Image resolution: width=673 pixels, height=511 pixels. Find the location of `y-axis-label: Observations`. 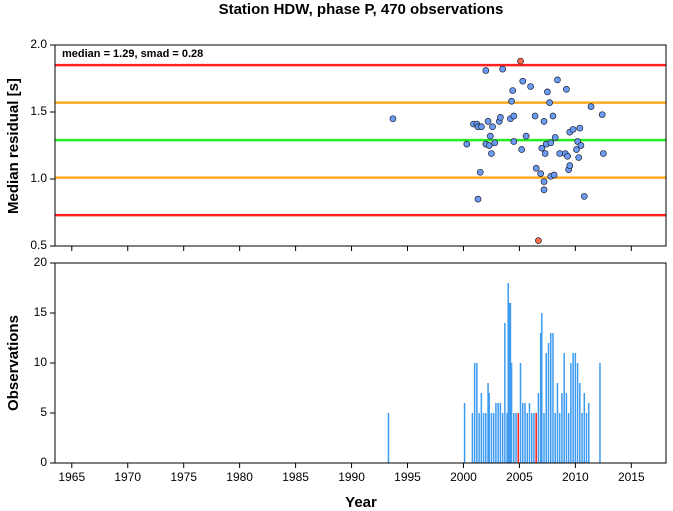

y-axis-label: Observations is located at coordinates (13, 363).